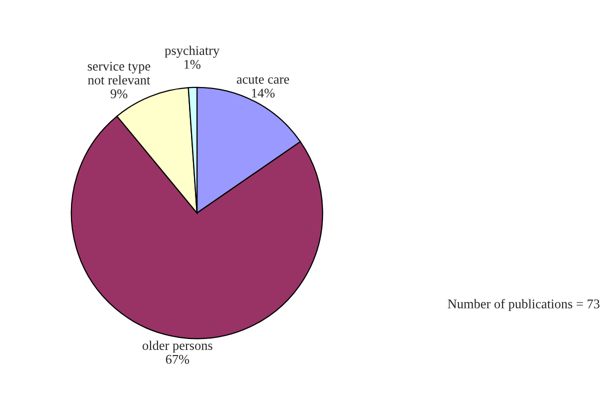 Image resolution: width=603 pixels, height=419 pixels. I want to click on slice-label: acute care, so click(263, 80).